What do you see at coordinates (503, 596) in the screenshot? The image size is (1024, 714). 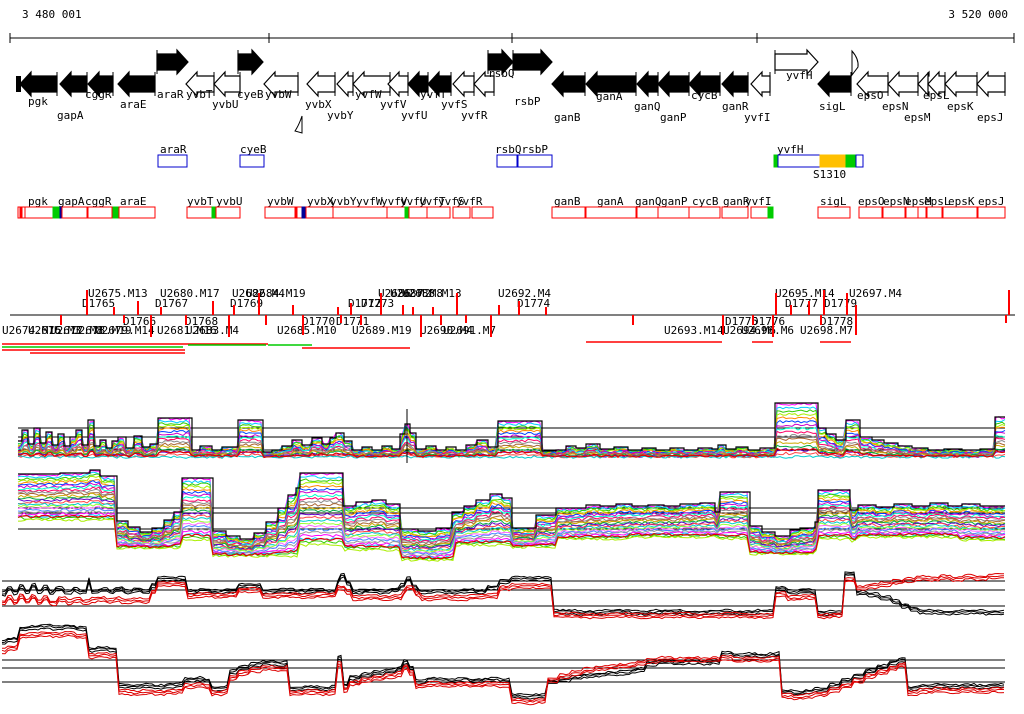 I see `expression-panel-c` at bounding box center [503, 596].